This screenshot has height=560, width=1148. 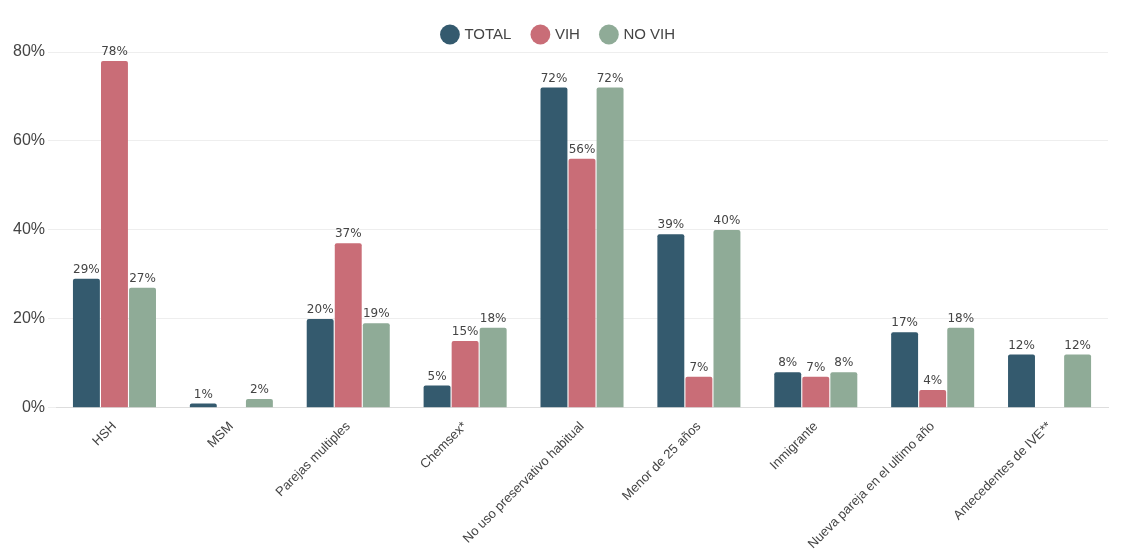 I want to click on data-label: 19%, so click(x=376, y=313).